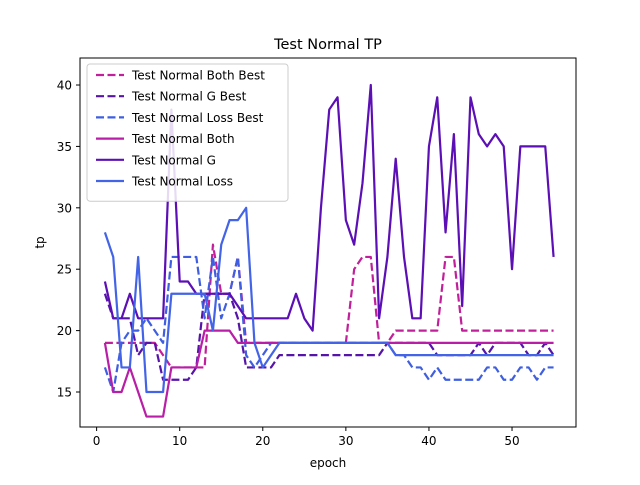  What do you see at coordinates (198, 76) in the screenshot?
I see `legend-label: Test Normal Both Best` at bounding box center [198, 76].